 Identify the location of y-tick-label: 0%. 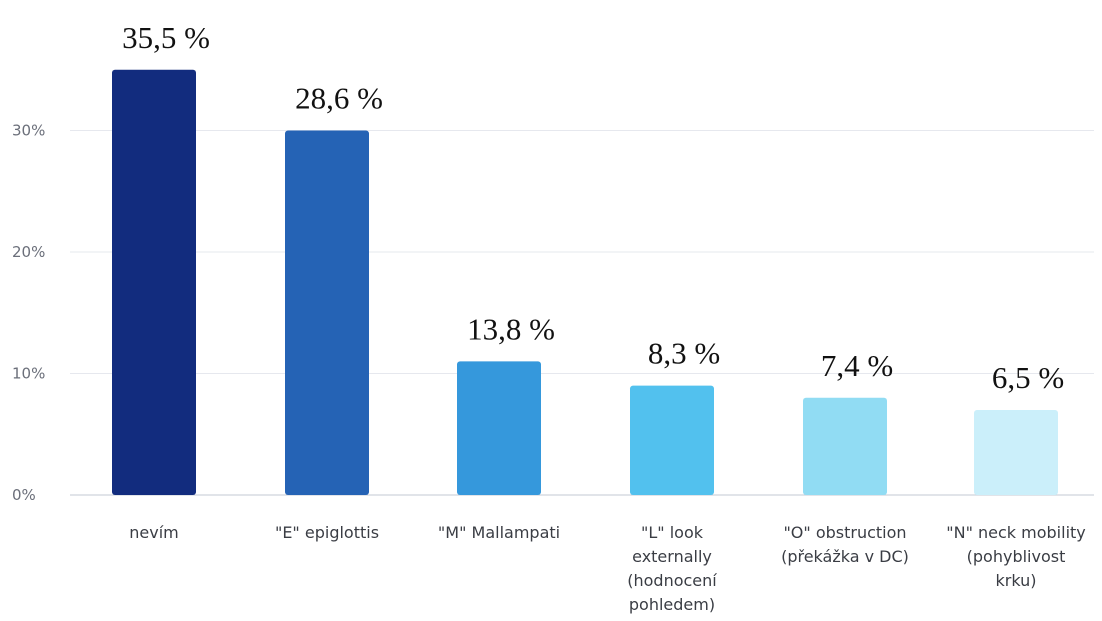
(24, 495).